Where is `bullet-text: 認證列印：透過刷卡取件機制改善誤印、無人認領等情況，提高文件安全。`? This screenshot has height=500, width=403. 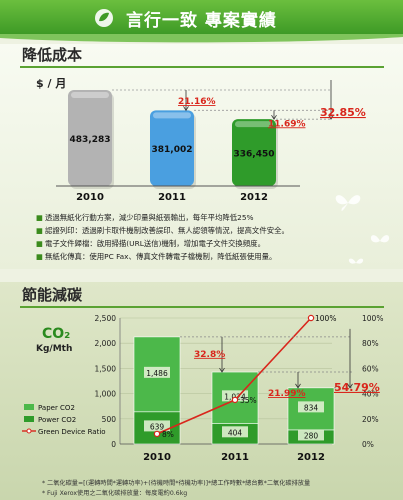
bullet-text: 認證列印：透過刷卡取件機制改善誤印、無人認領等情況，提高文件安全。 is located at coordinates (166, 230).